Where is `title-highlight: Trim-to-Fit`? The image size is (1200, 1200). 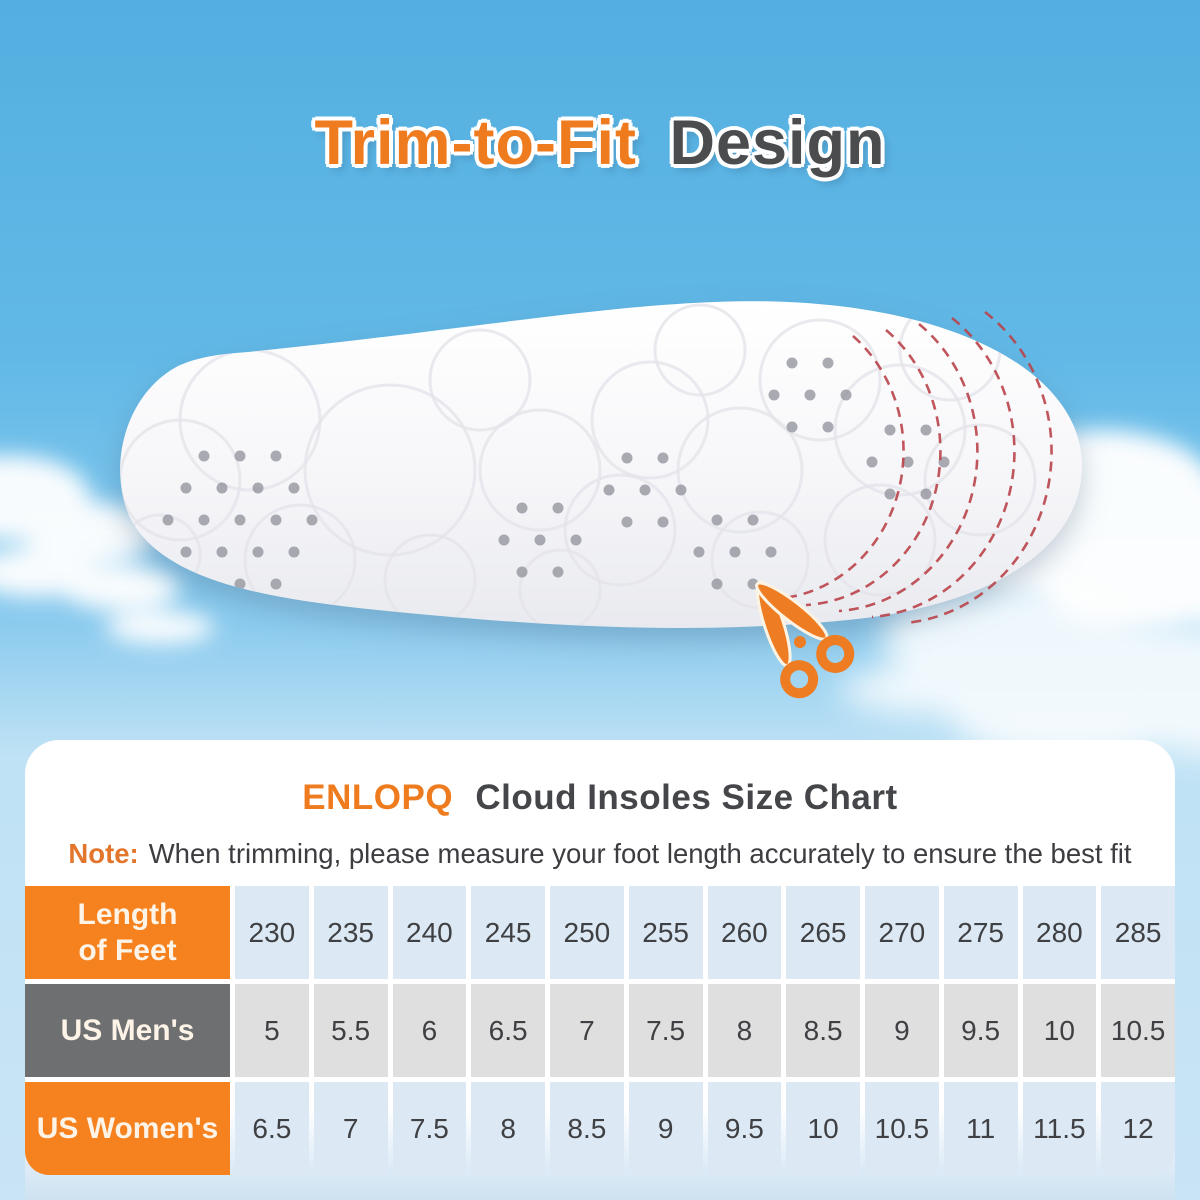 title-highlight: Trim-to-Fit is located at coordinates (475, 143).